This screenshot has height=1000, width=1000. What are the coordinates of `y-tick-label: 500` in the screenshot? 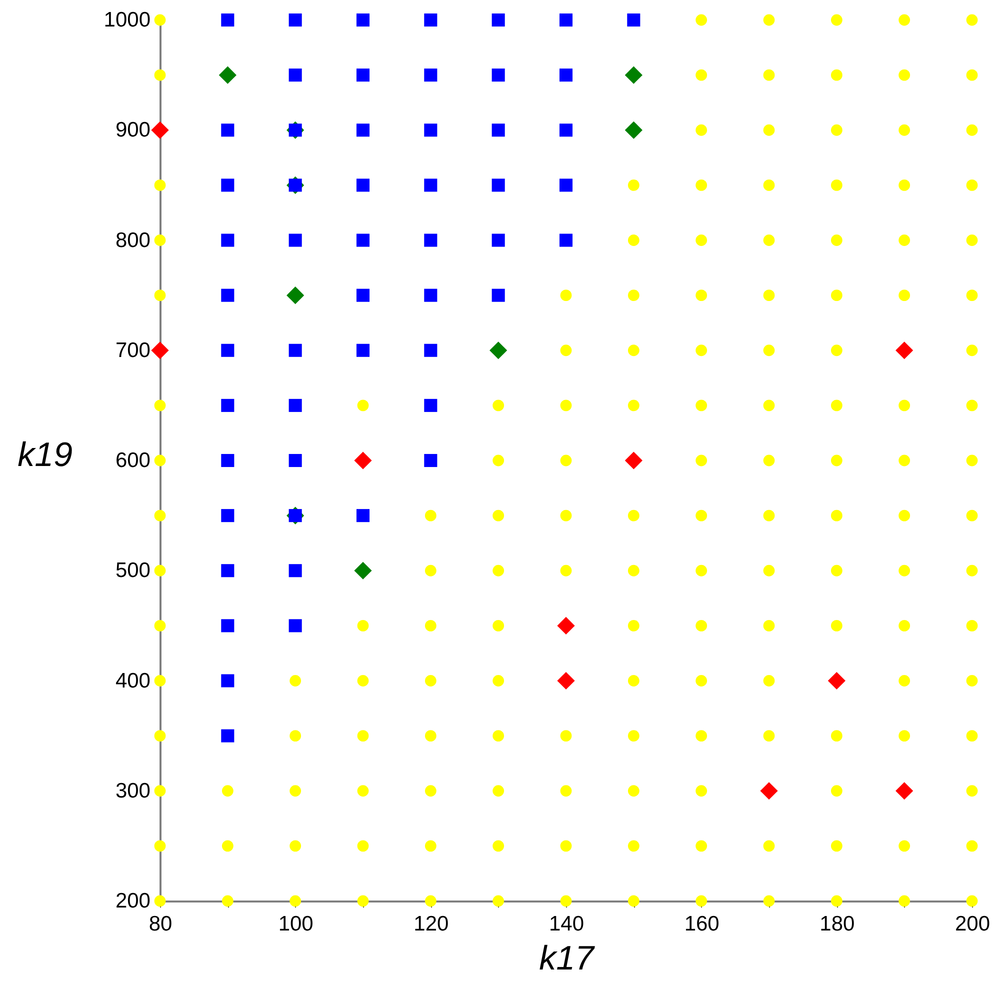 It's located at (132, 570).